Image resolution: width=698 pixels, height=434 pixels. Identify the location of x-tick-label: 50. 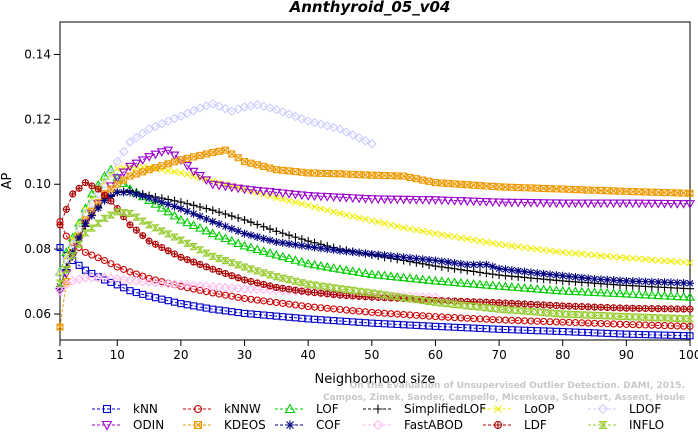
(371, 355).